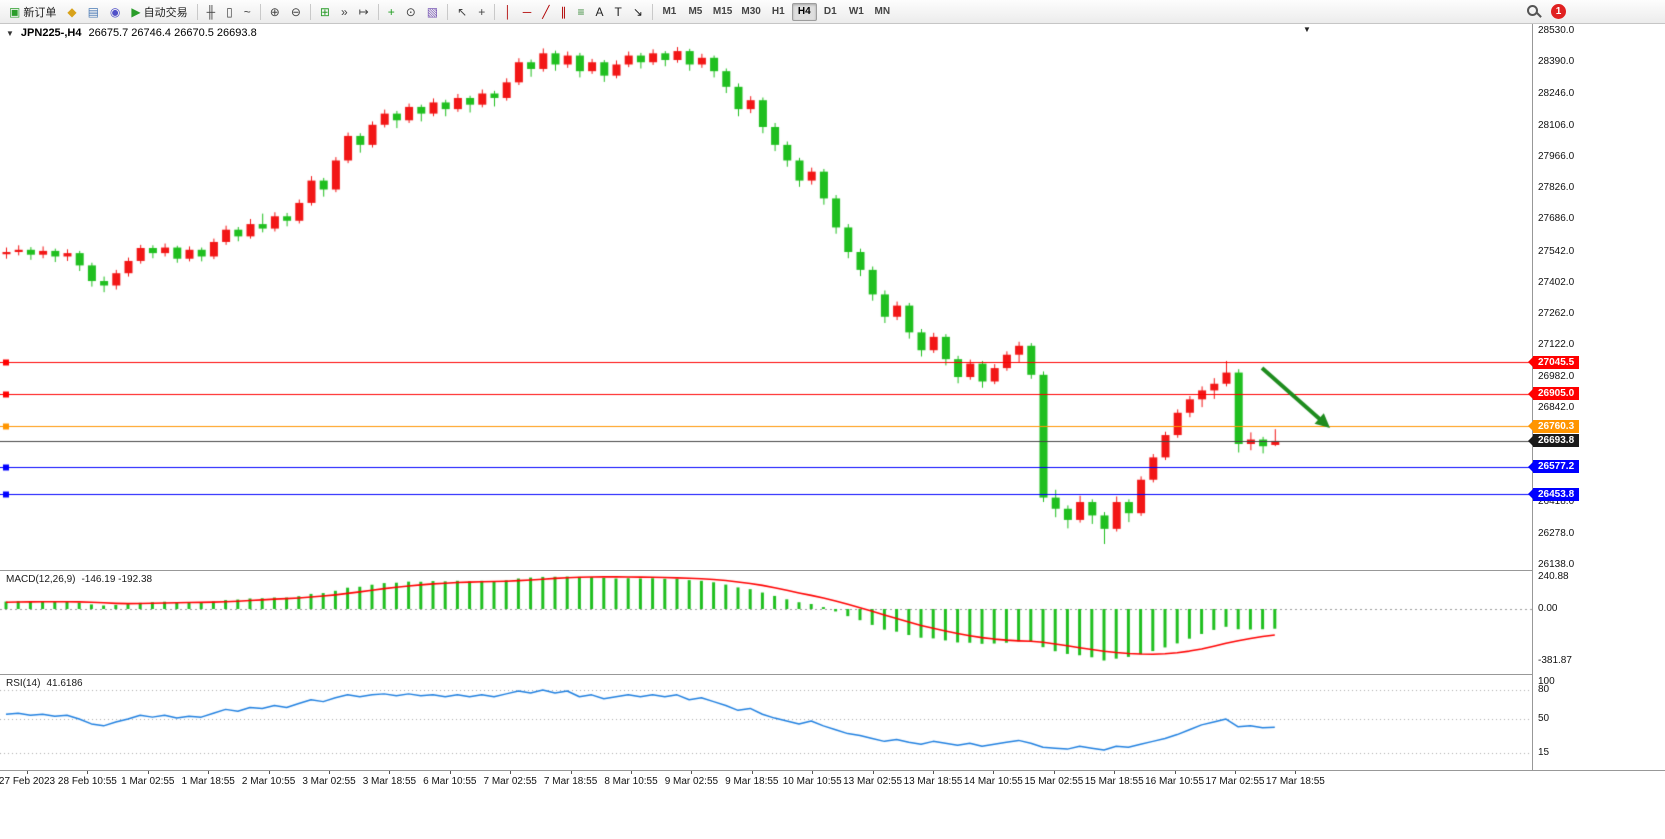 The image size is (1665, 839). Describe the element at coordinates (832, 570) in the screenshot. I see `macd-panel-divider` at that location.